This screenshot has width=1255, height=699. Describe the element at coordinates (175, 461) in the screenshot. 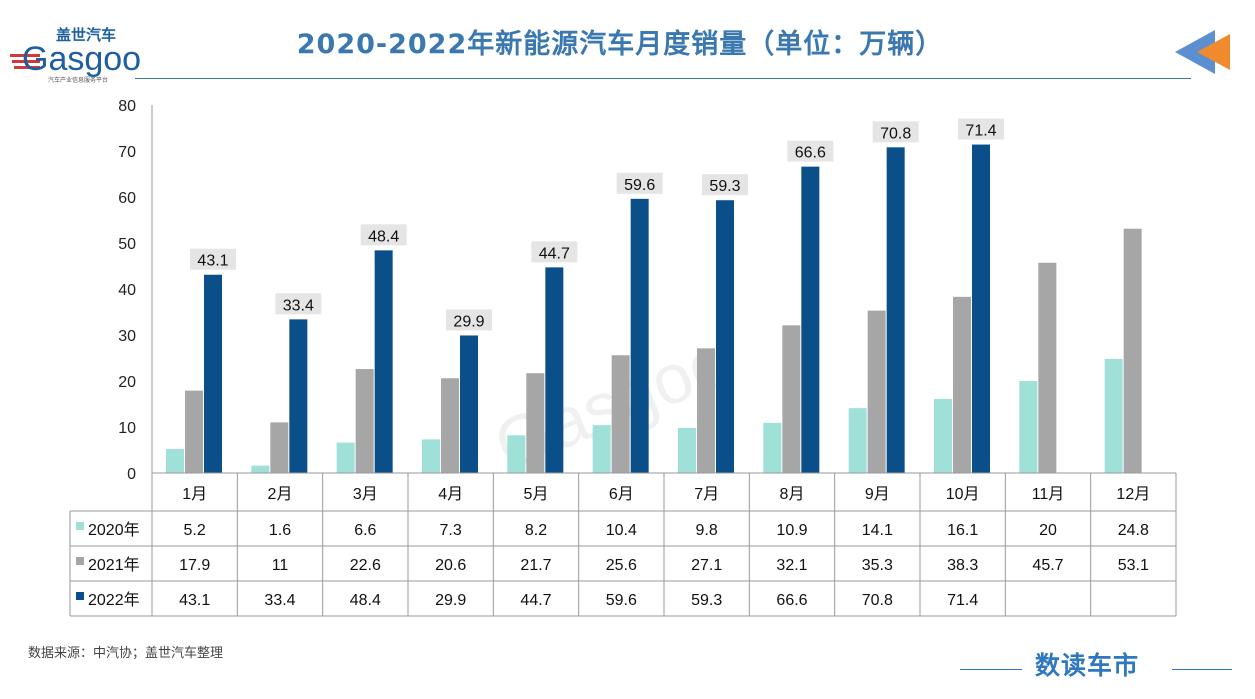

I see `bar-2020年-1月` at that location.